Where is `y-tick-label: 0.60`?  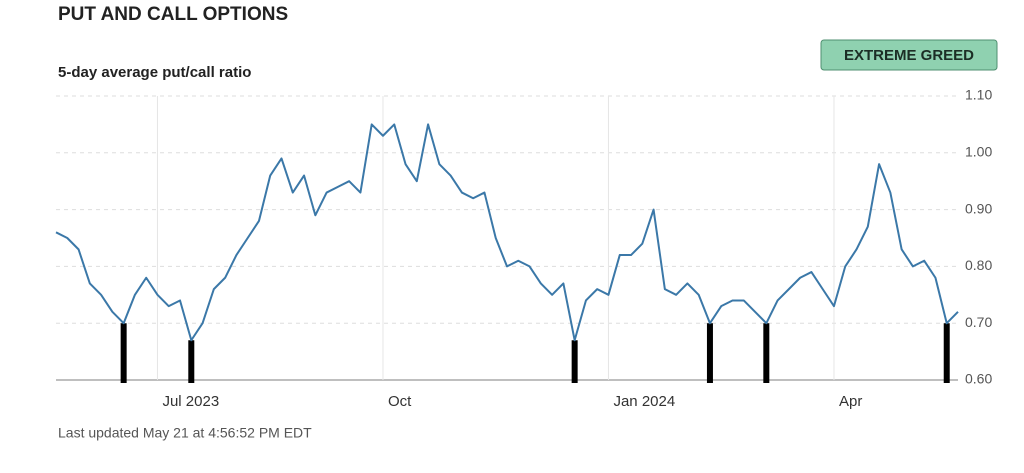 y-tick-label: 0.60 is located at coordinates (978, 379).